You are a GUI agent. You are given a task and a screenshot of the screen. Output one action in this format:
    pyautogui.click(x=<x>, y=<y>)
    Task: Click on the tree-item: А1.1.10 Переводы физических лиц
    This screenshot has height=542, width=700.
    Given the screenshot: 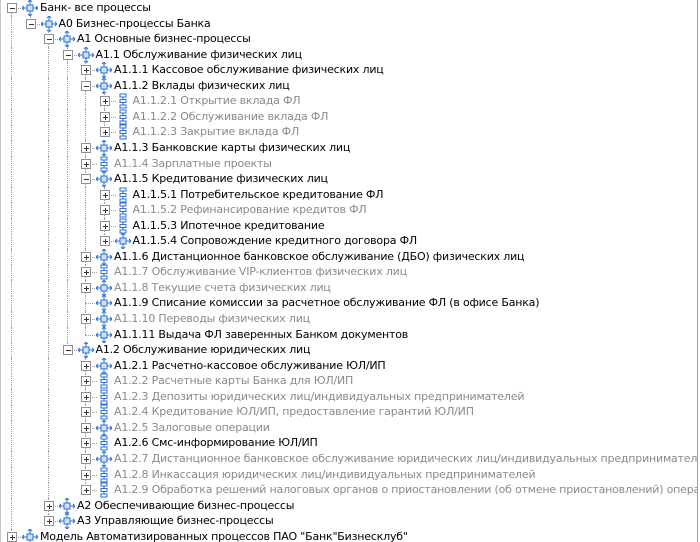 What is the action you would take?
    pyautogui.click(x=349, y=319)
    